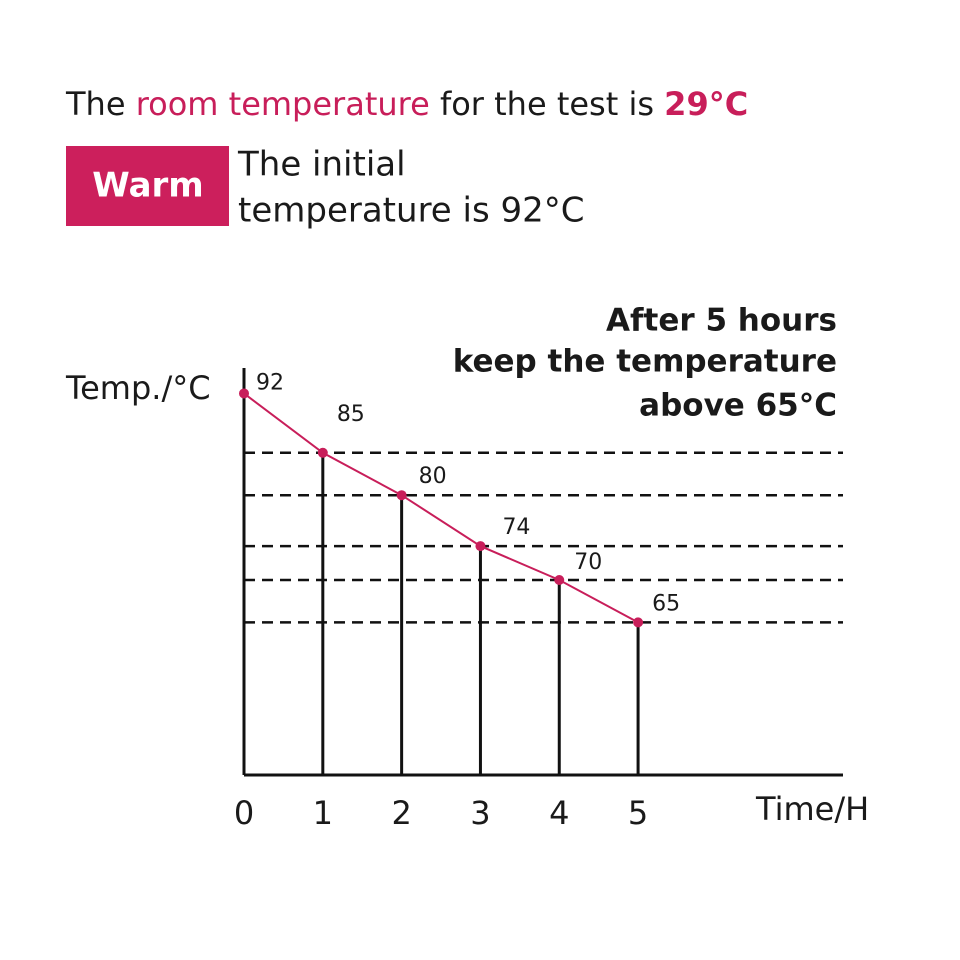 This screenshot has height=960, width=960. Describe the element at coordinates (433, 476) in the screenshot. I see `value-label: 80` at that location.